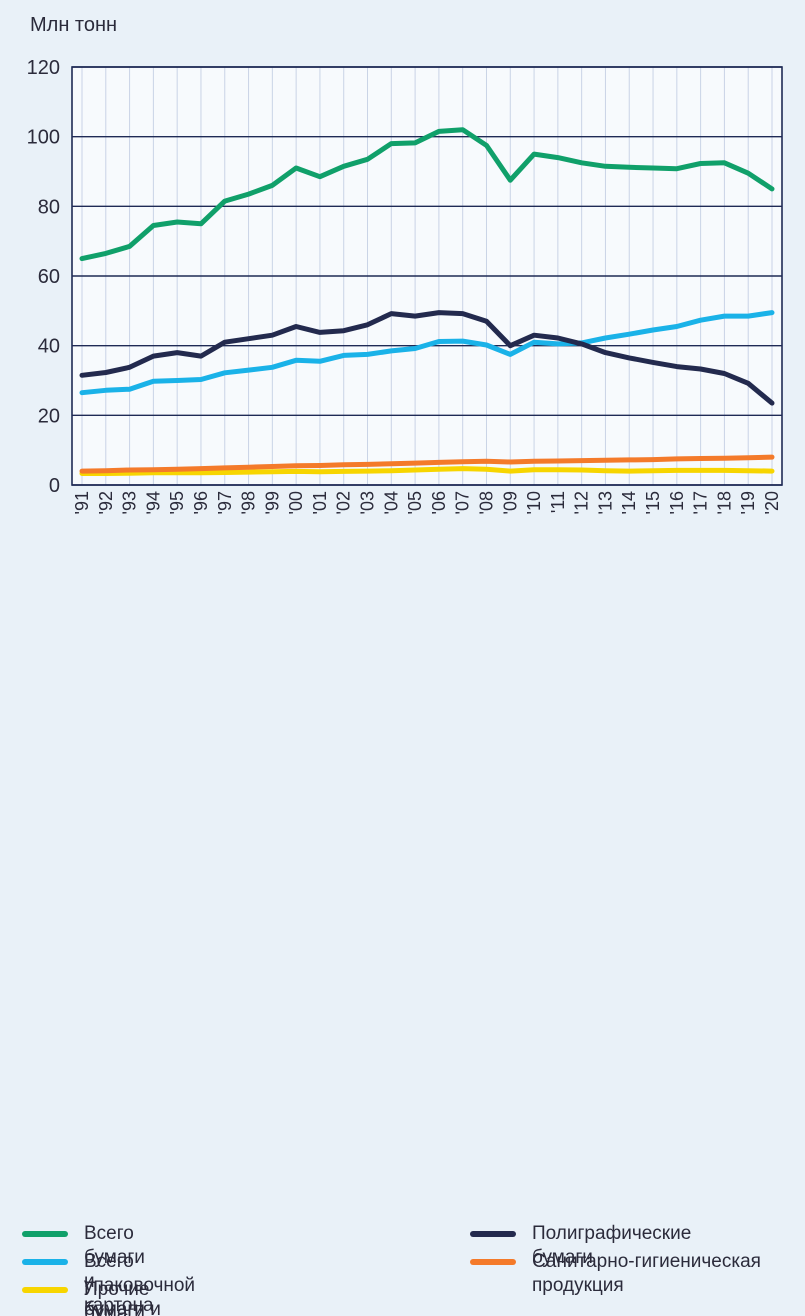  Describe the element at coordinates (558, 502) in the screenshot. I see `x-tick-label: '11` at that location.